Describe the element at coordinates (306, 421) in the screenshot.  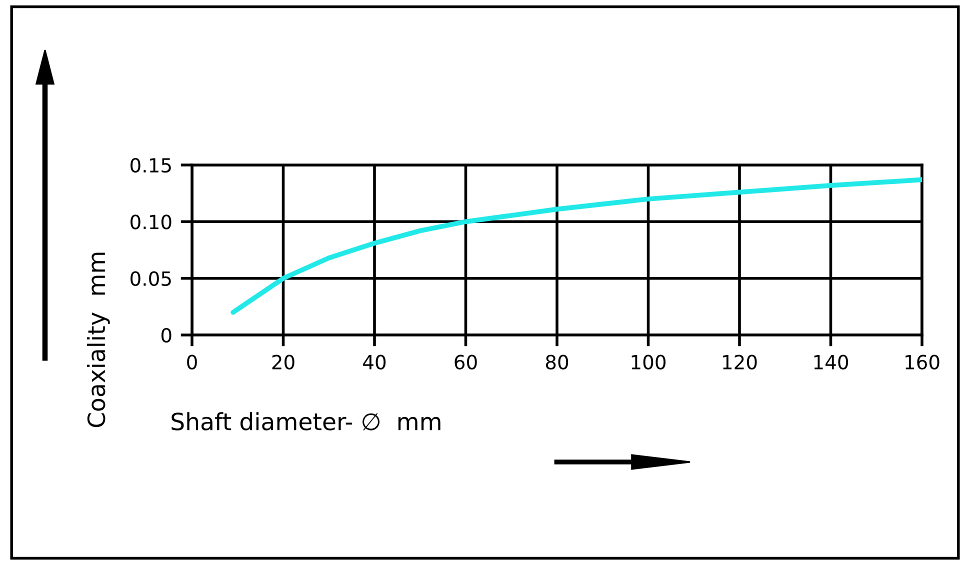
I see `x-axis-title: Shaft diameter- ∅ mm` at that location.